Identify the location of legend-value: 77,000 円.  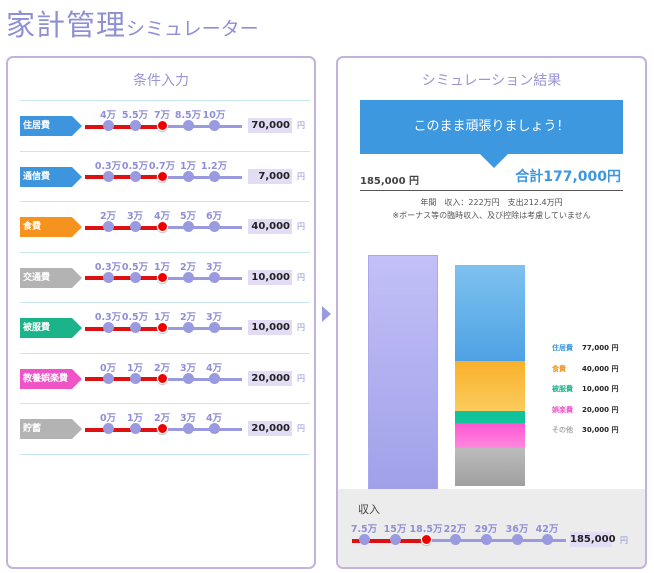
(600, 348).